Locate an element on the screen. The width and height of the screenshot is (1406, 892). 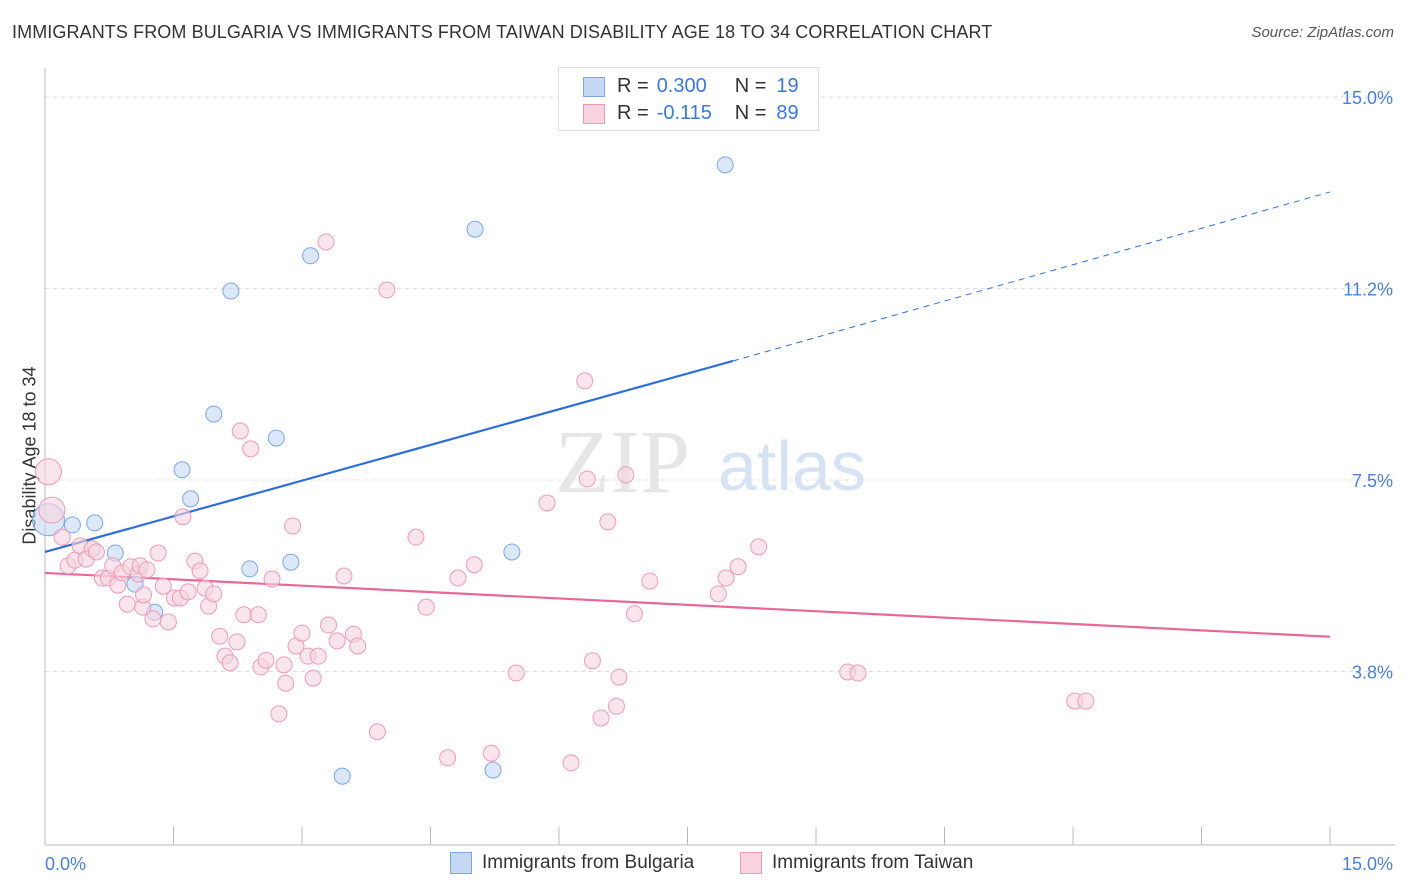
r-value-taiwan: -0.115 is located at coordinates (684, 113).